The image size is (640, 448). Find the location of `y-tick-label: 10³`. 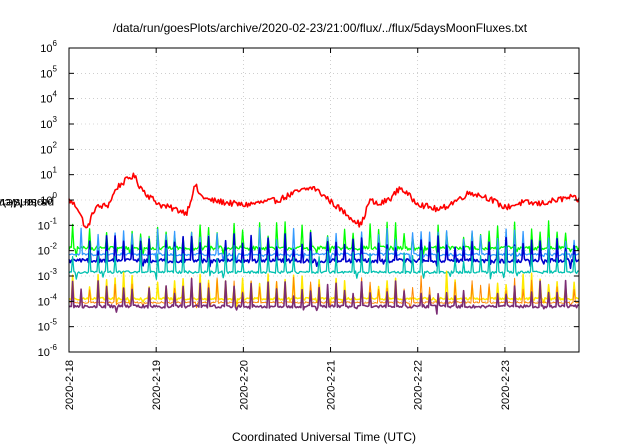

y-tick-label: 10³ is located at coordinates (48, 123).